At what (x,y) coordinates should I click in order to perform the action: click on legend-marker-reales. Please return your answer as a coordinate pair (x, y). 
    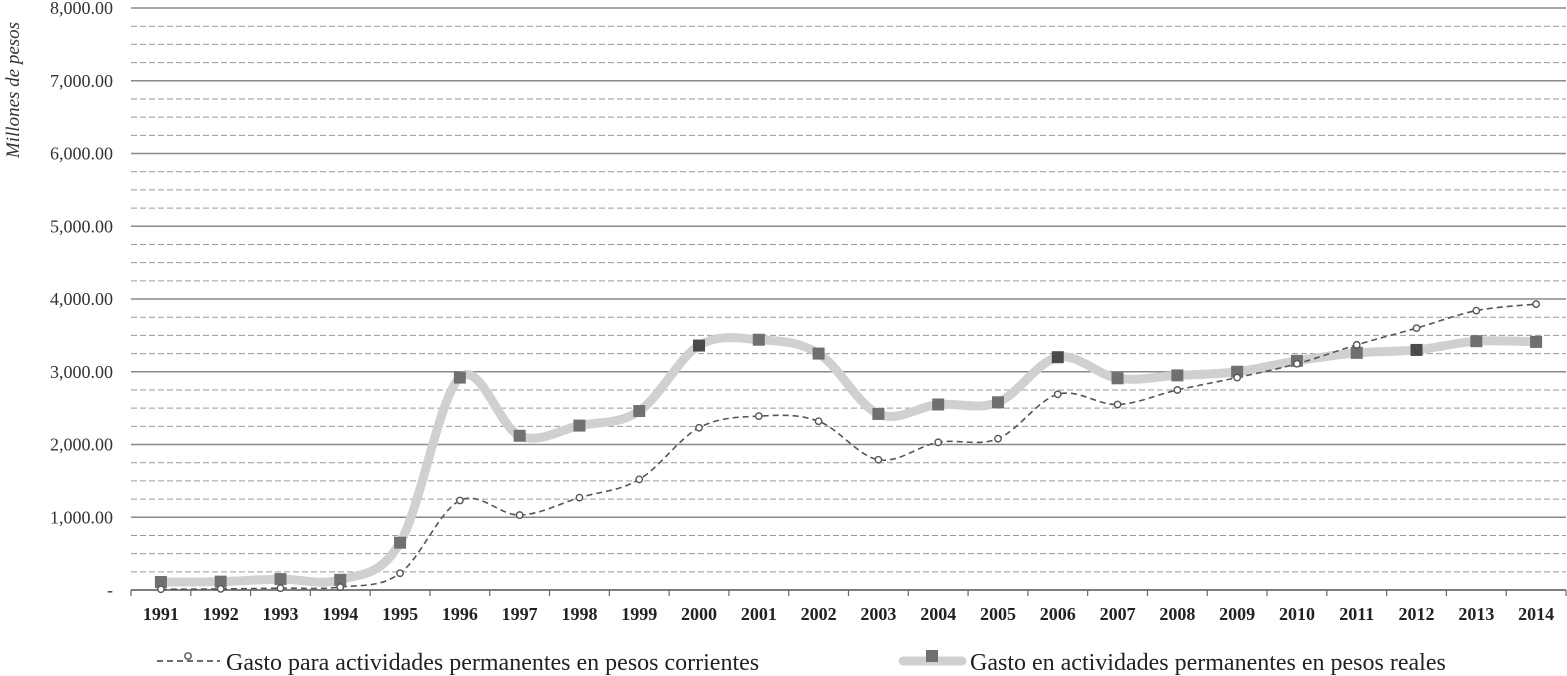
    Looking at the image, I should click on (932, 656).